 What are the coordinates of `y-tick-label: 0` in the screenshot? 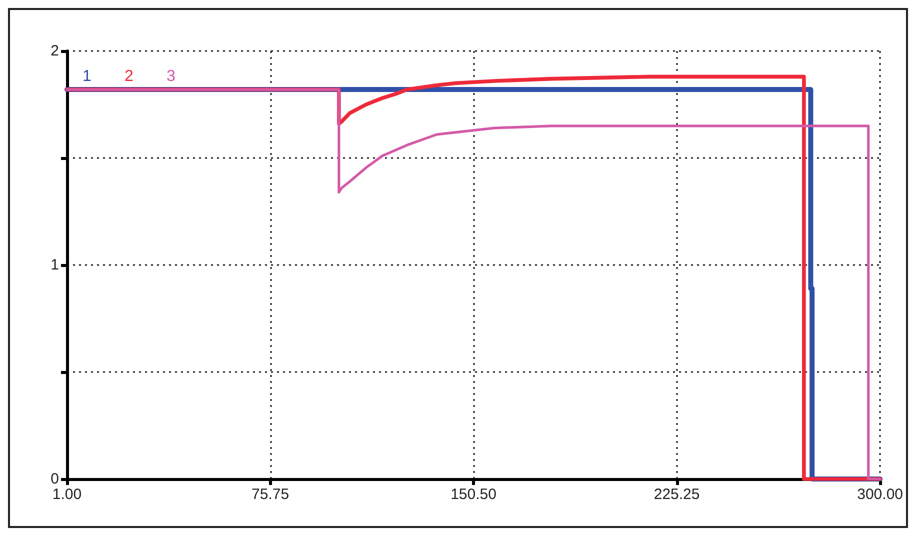 It's located at (54, 479).